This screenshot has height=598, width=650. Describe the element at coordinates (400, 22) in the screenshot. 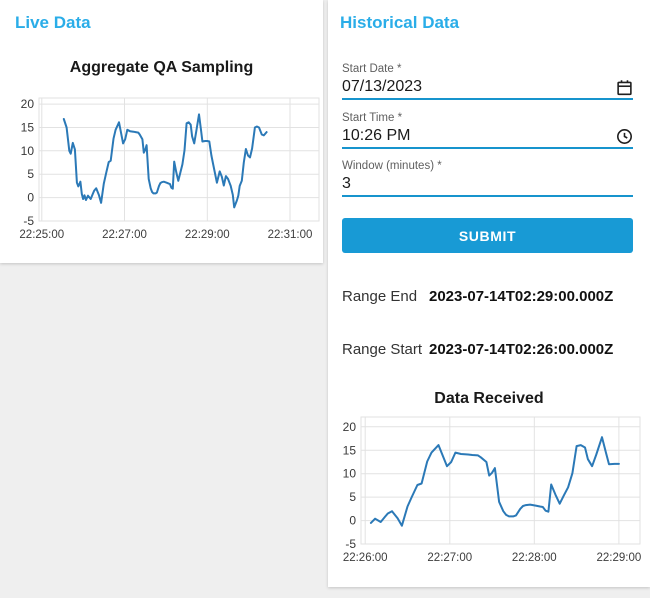

I see `historical-data-header: Historical Data` at that location.